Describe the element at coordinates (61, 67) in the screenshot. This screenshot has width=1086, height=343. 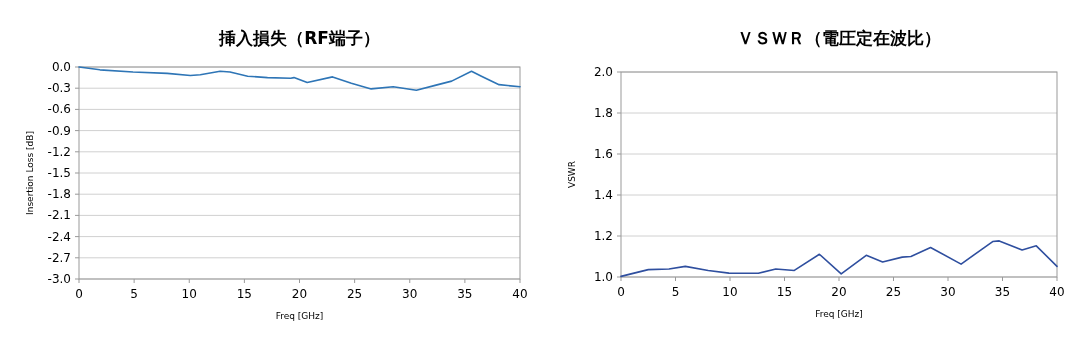
I see `y-tick-label: 0.0` at that location.